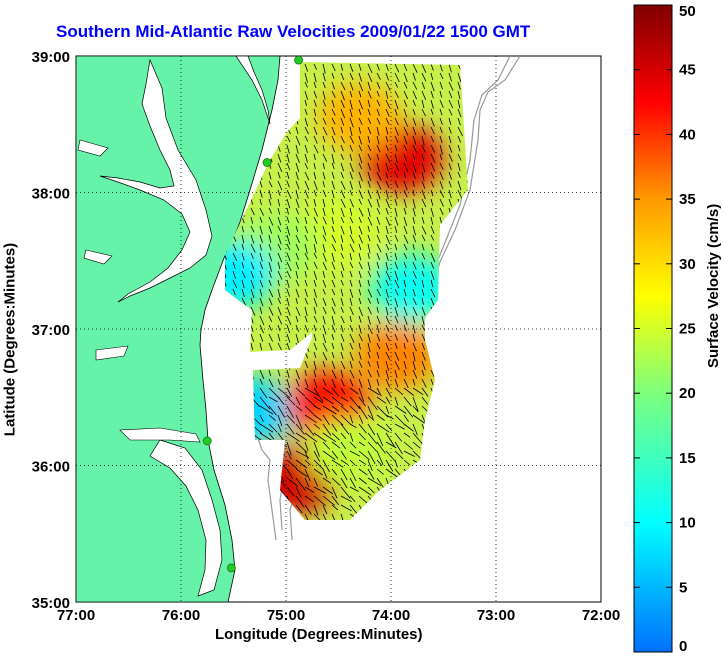 The width and height of the screenshot is (724, 659). Describe the element at coordinates (687, 11) in the screenshot. I see `colorbar-tick-label: 50` at that location.